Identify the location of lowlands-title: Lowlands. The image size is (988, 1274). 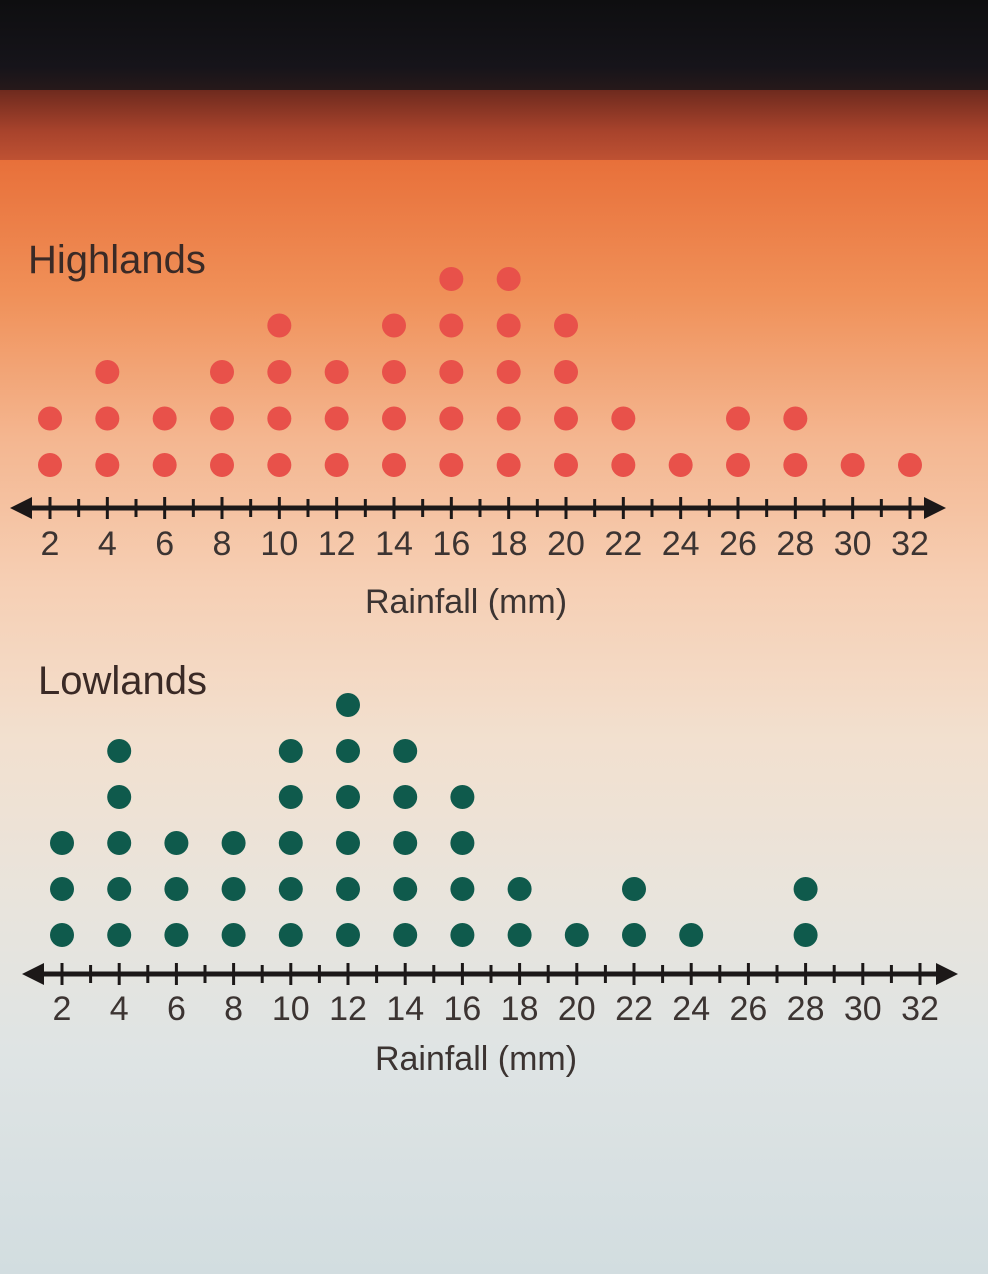
(122, 681).